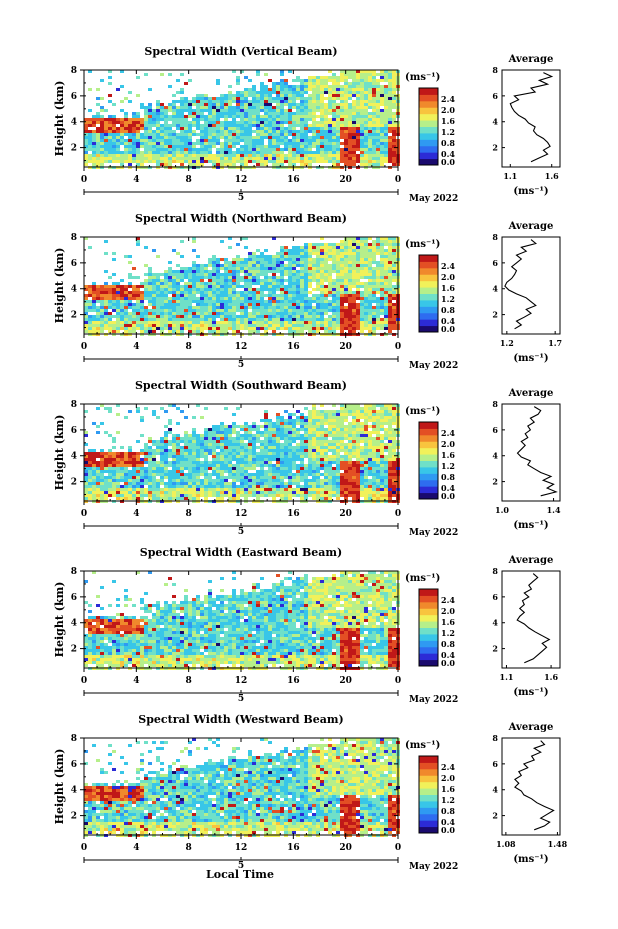  Describe the element at coordinates (242, 453) in the screenshot. I see `heatmap-cells` at that location.